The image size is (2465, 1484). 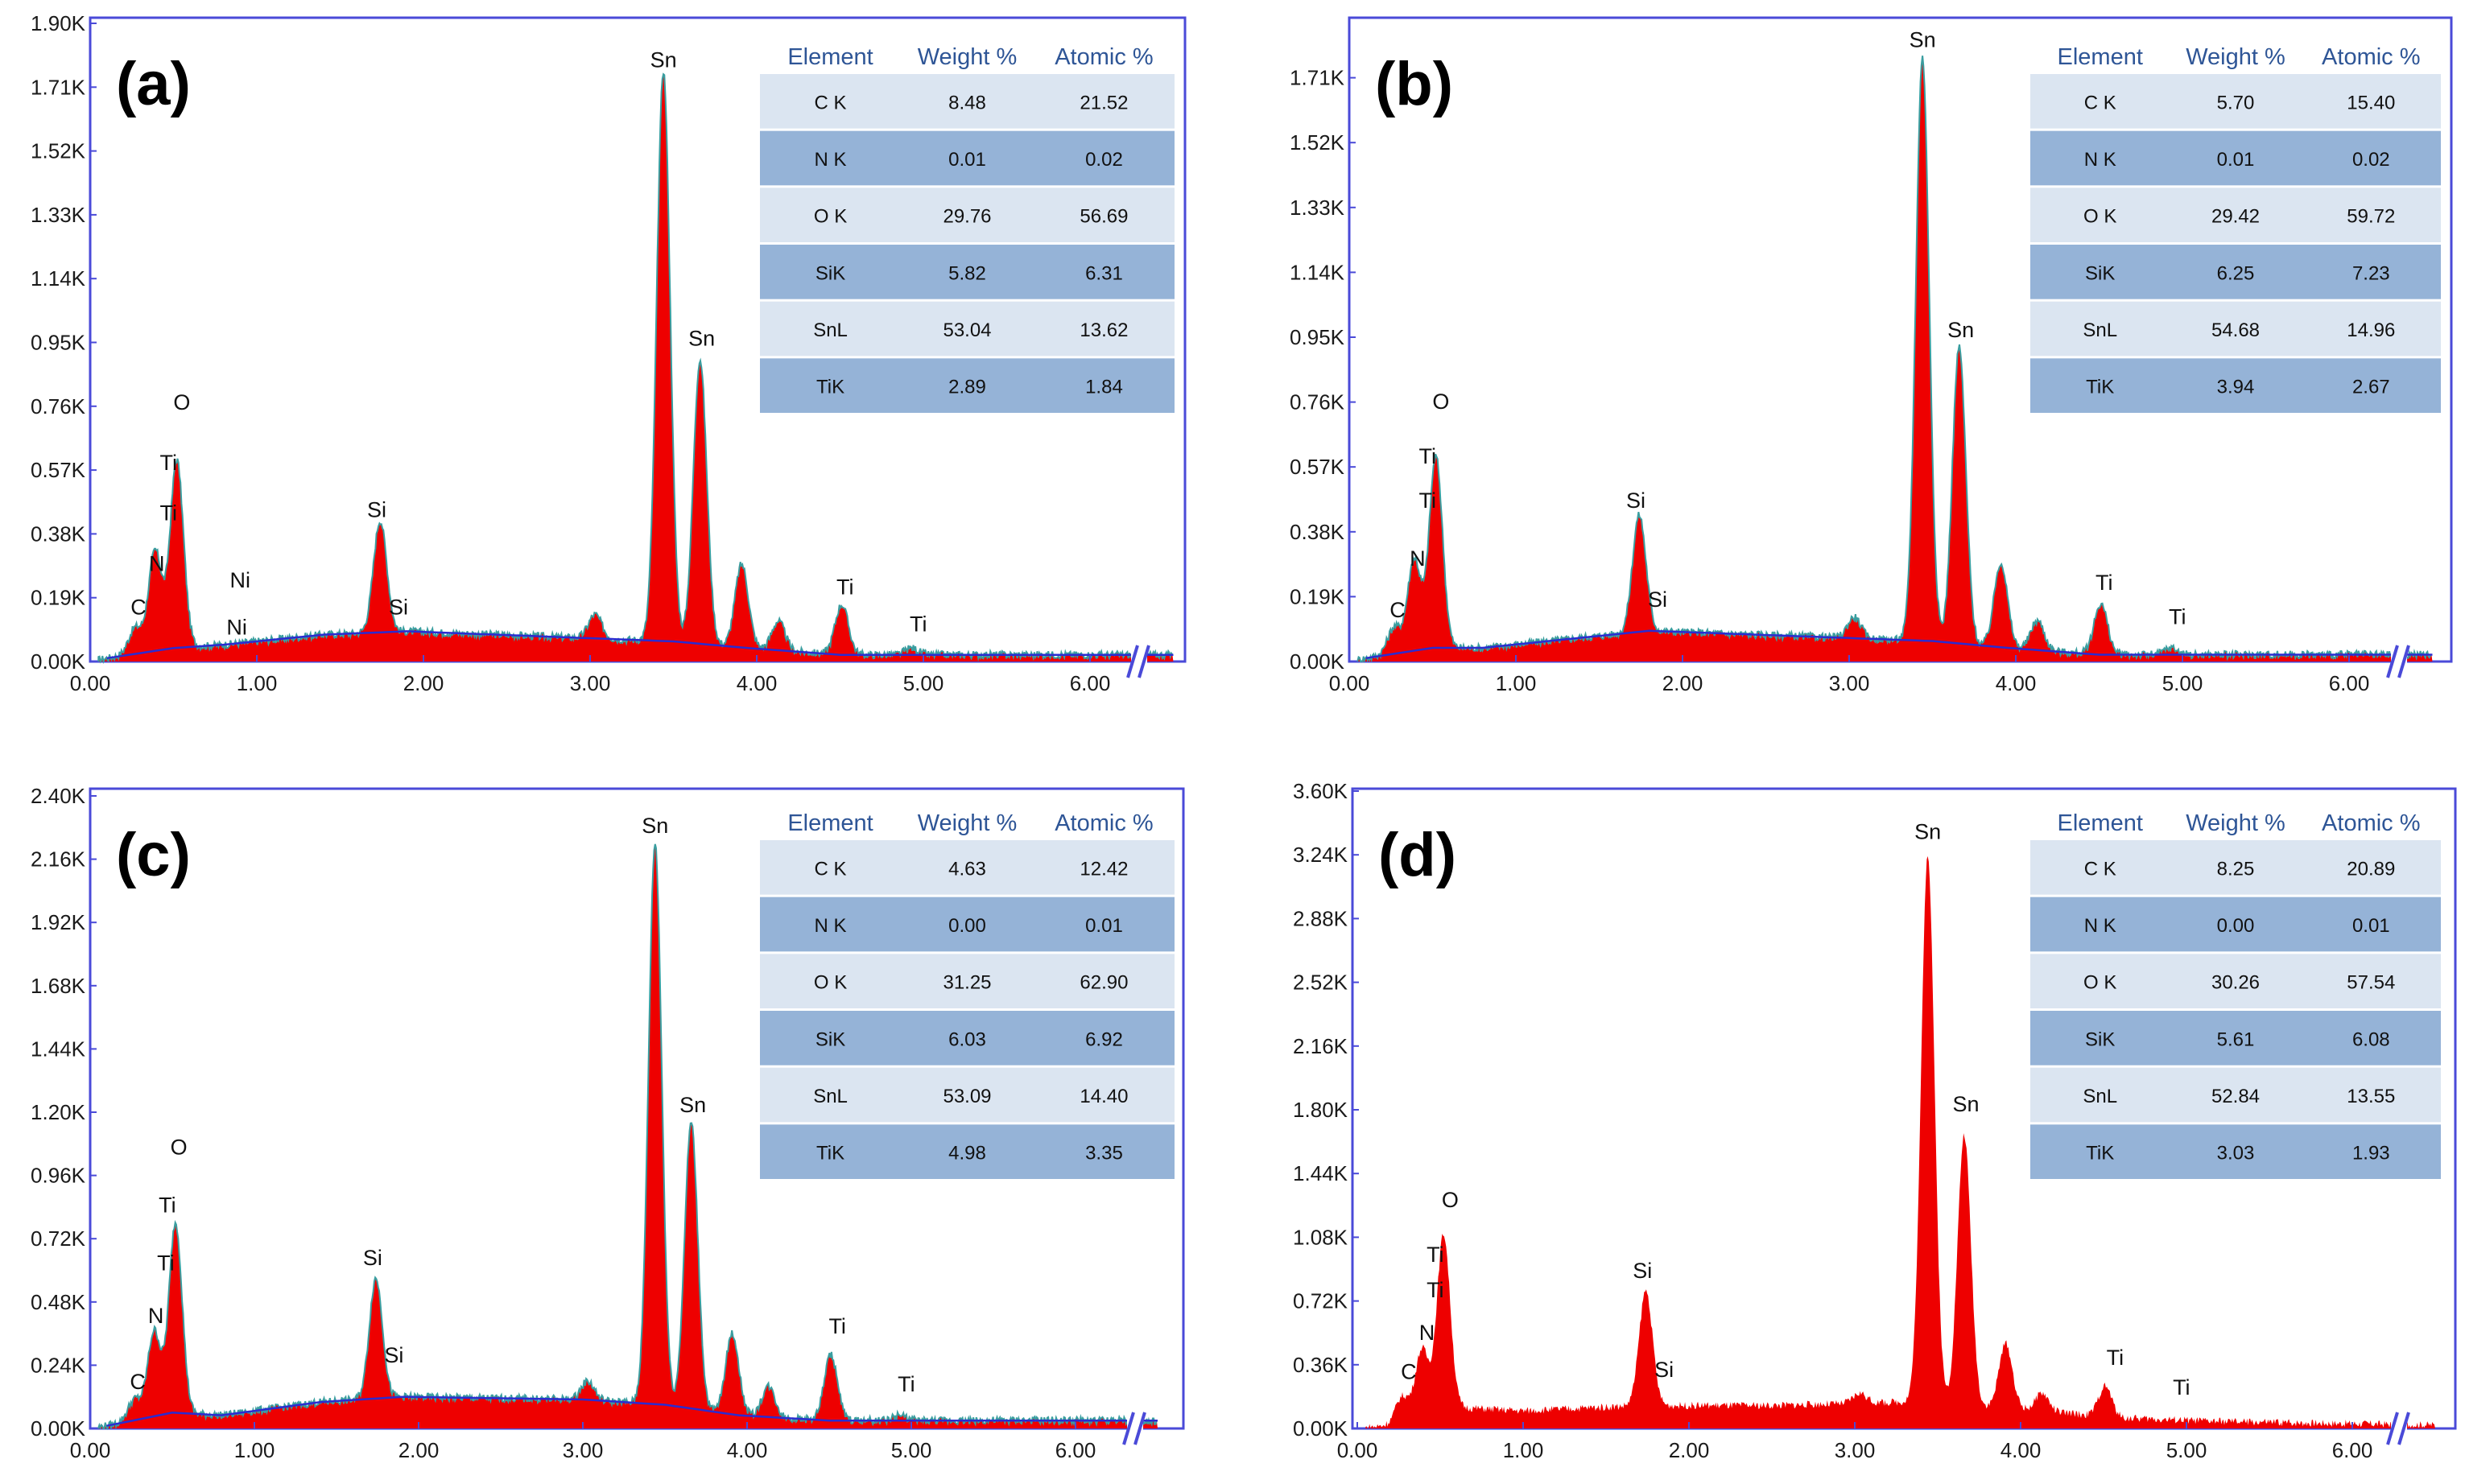 I want to click on y-tick-label: 1.92K, so click(x=59, y=922).